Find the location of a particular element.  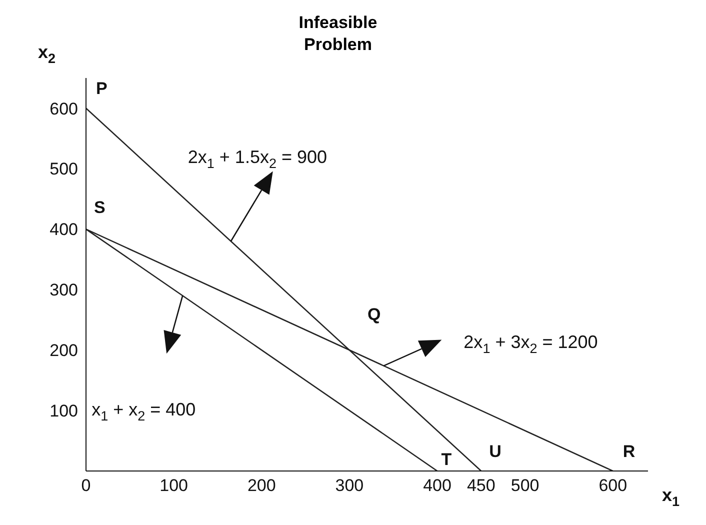

y-tick-label: 500 is located at coordinates (64, 169).